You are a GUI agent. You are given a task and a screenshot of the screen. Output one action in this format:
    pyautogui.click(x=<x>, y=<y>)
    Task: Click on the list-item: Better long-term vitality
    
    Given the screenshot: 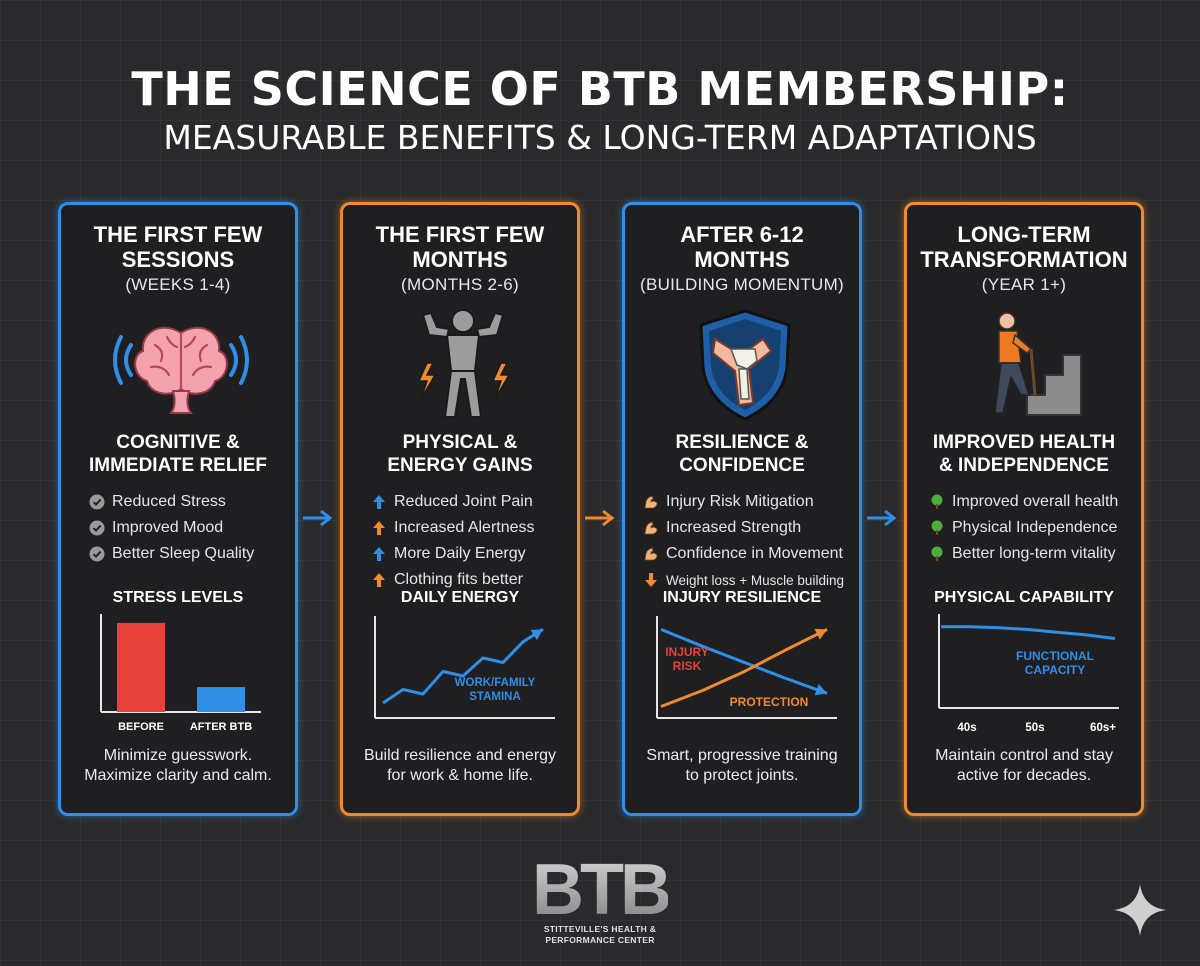 What is the action you would take?
    pyautogui.click(x=1038, y=554)
    